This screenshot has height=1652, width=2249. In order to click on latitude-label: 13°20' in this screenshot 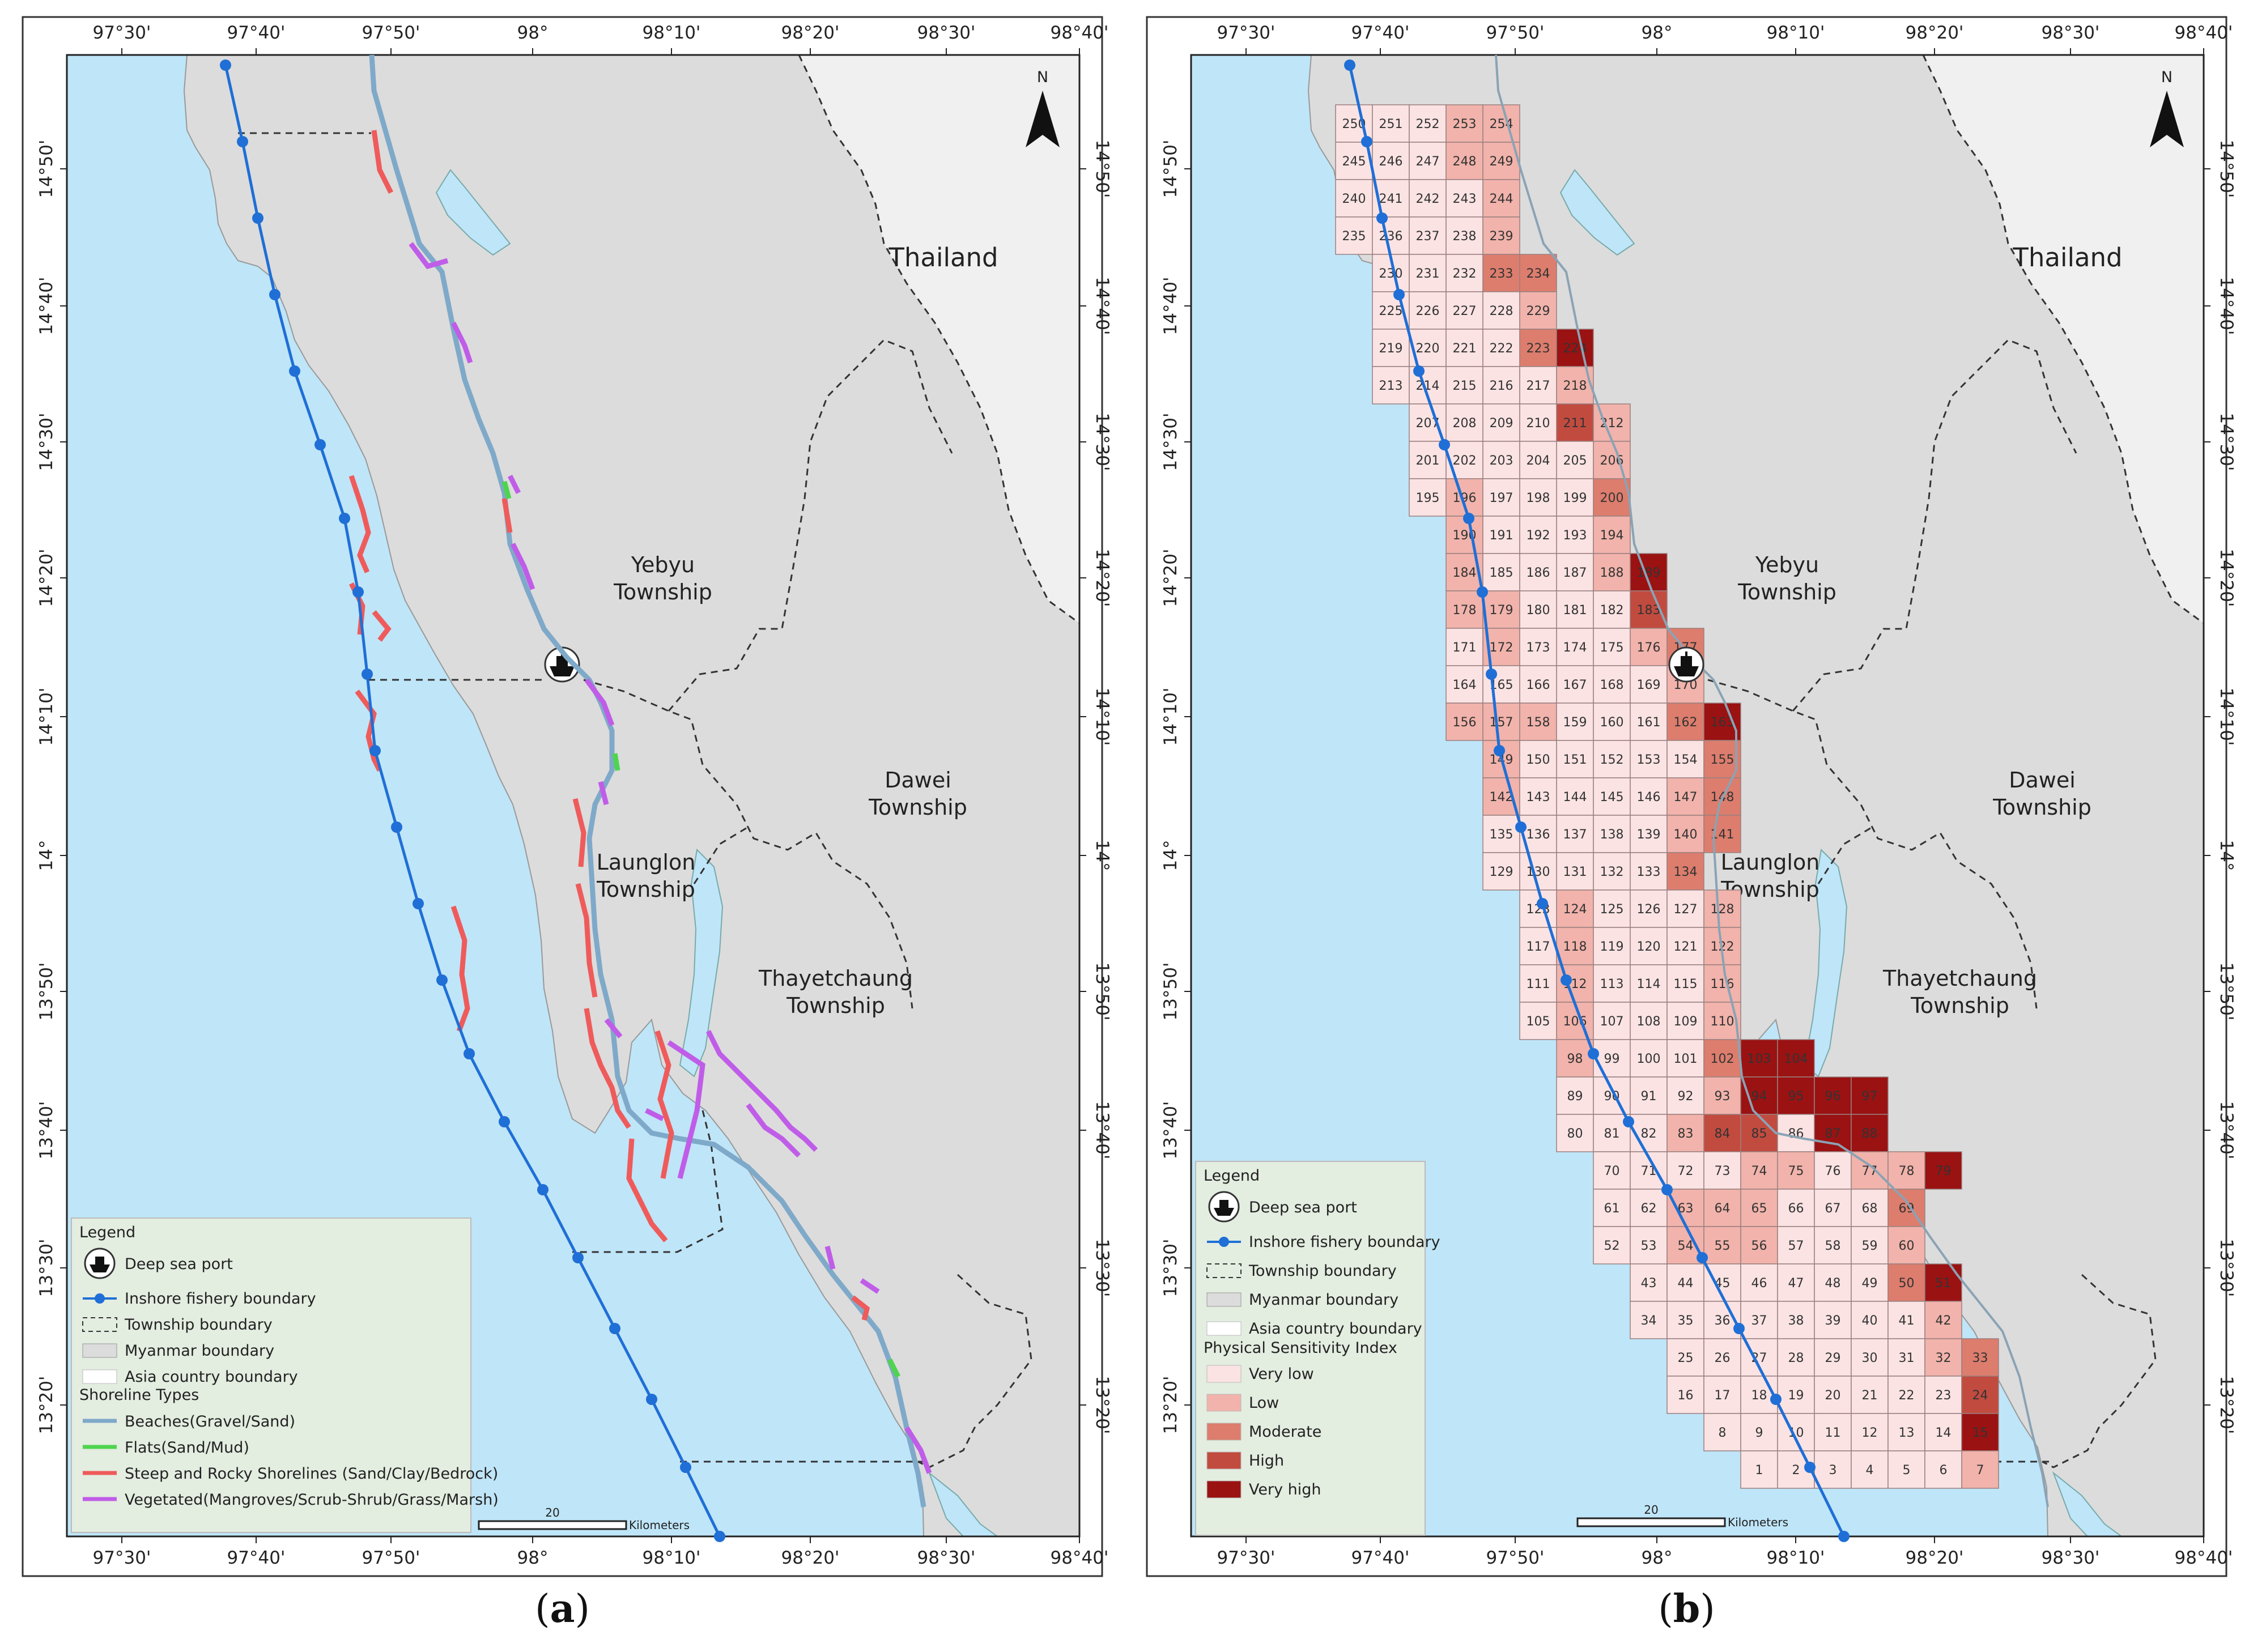, I will do `click(1170, 1405)`.